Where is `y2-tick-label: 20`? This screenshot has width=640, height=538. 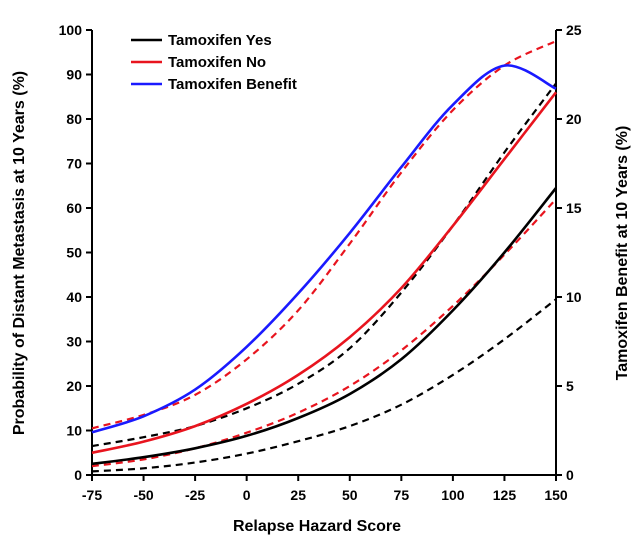
y2-tick-label: 20 is located at coordinates (574, 119).